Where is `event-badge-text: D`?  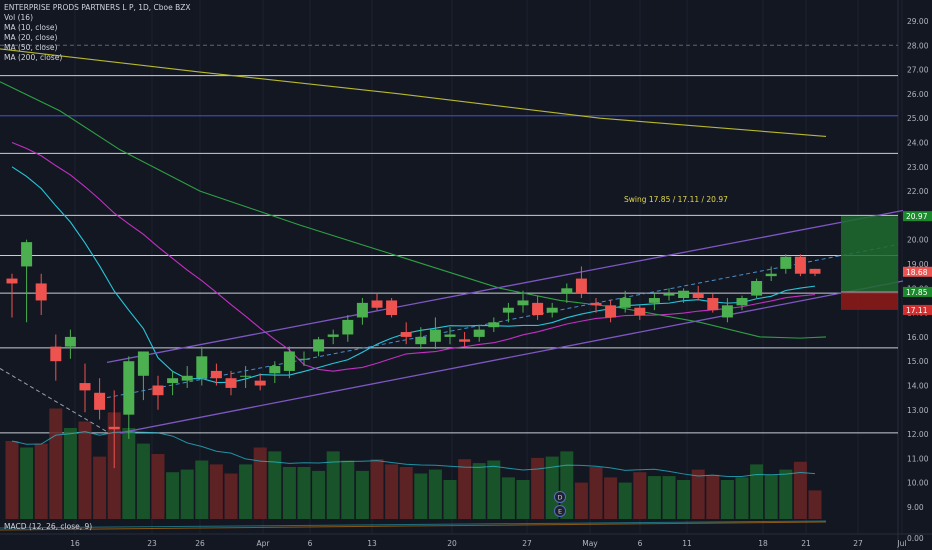 event-badge-text: D is located at coordinates (559, 498).